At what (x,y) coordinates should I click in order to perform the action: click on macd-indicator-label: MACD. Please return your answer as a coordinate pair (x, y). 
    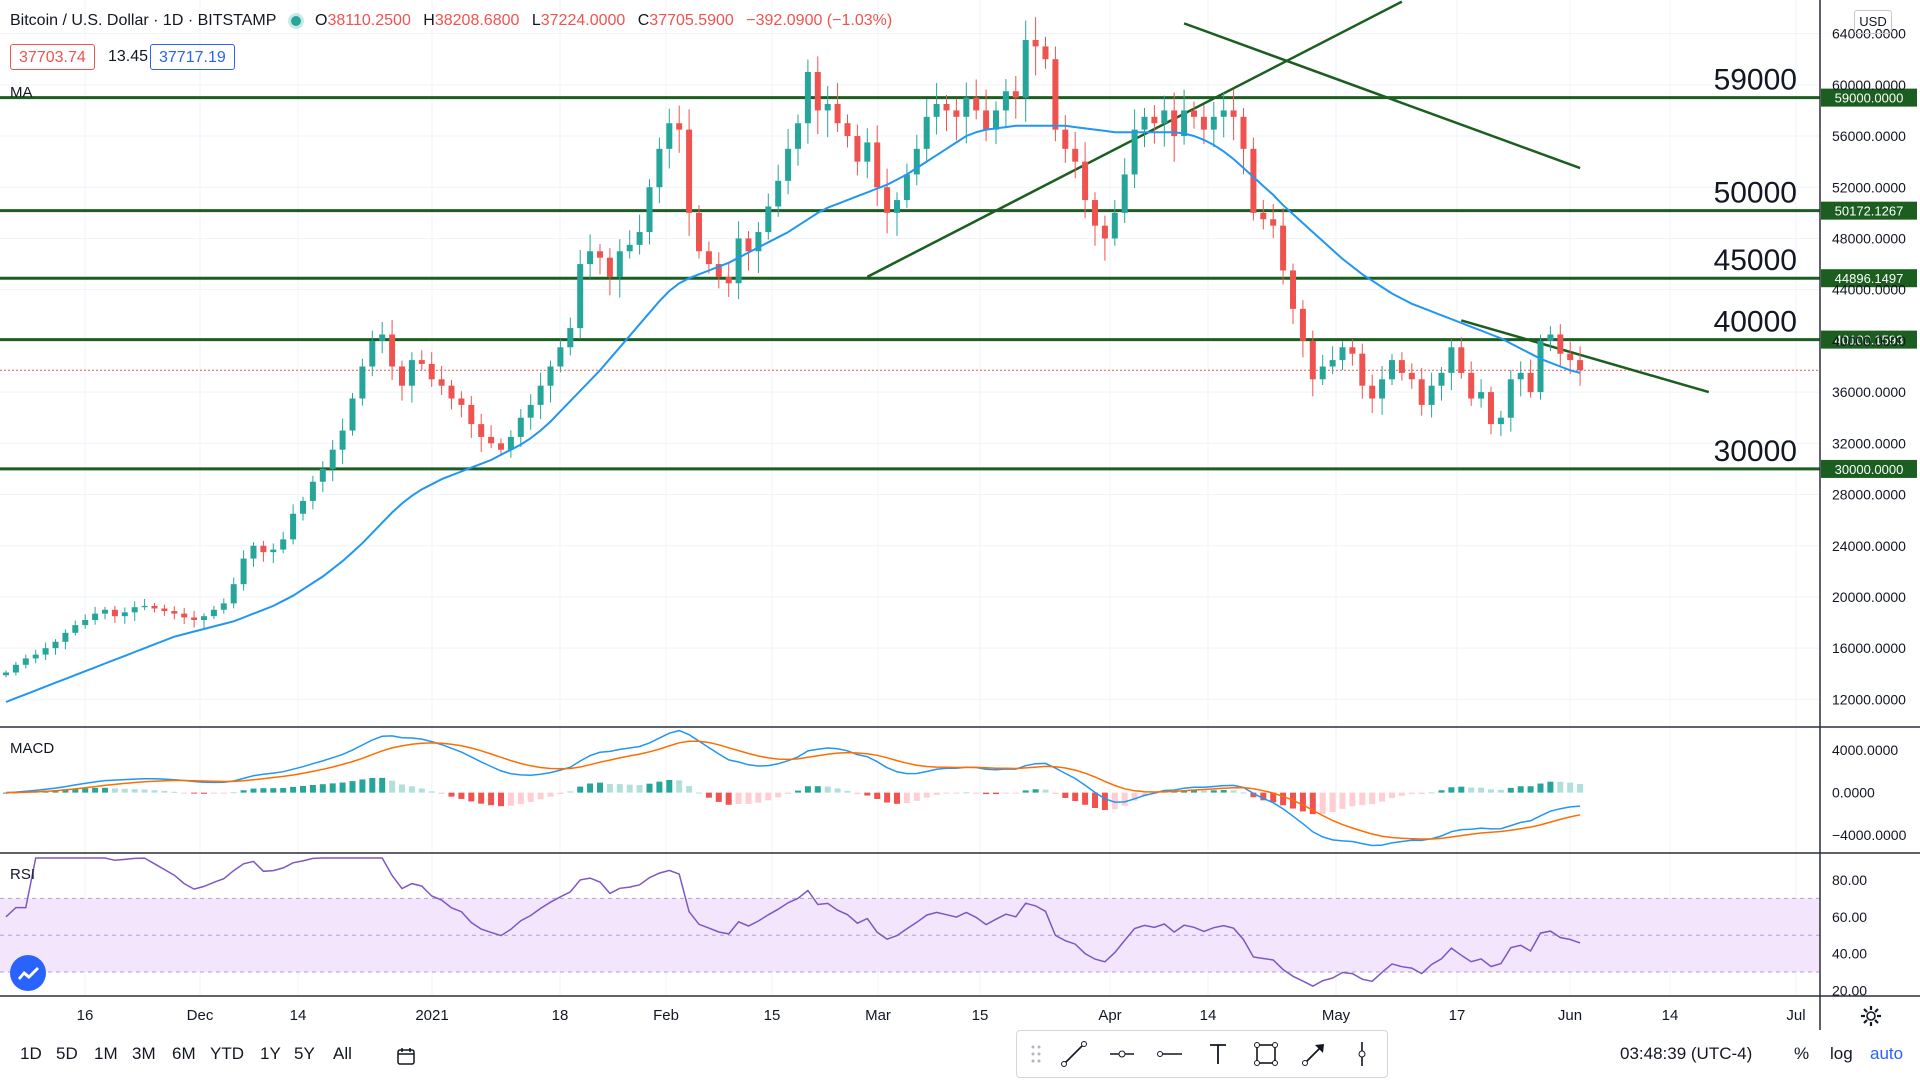
    Looking at the image, I should click on (32, 748).